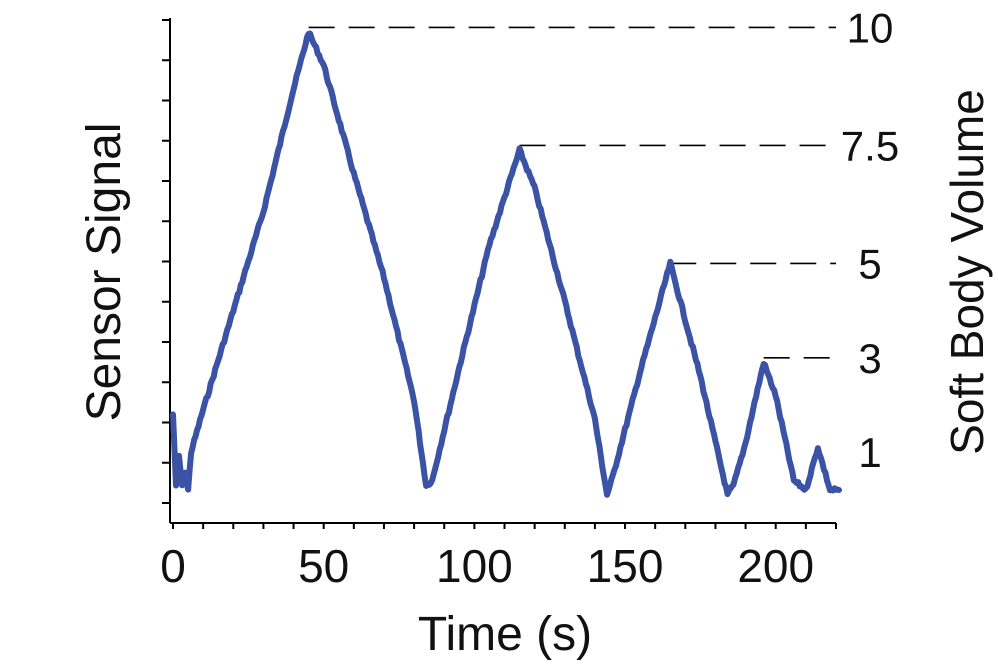  Describe the element at coordinates (869, 358) in the screenshot. I see `right-tick-label: 3` at that location.